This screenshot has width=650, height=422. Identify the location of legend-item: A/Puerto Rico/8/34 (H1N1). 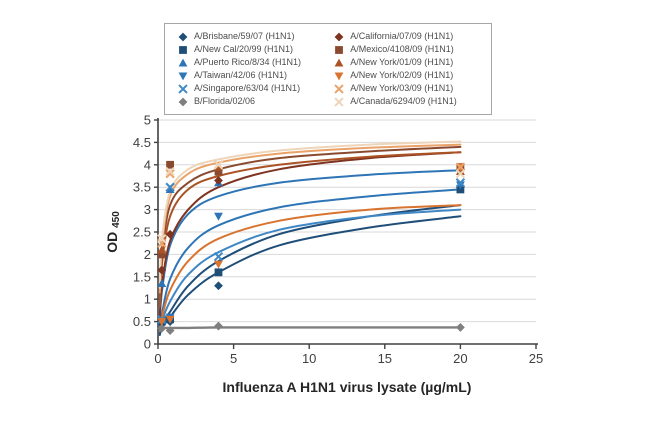
(252, 62).